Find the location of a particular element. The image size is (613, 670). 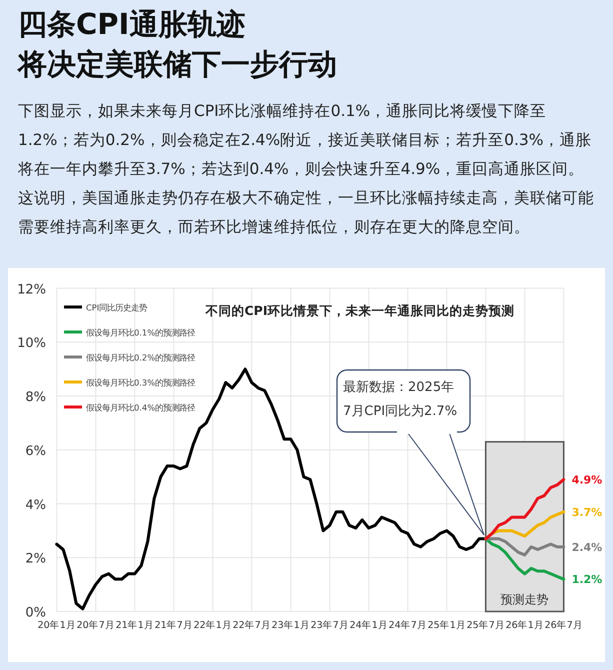

legend-label: 假设每月环比0.2%的预测路径 is located at coordinates (141, 357).